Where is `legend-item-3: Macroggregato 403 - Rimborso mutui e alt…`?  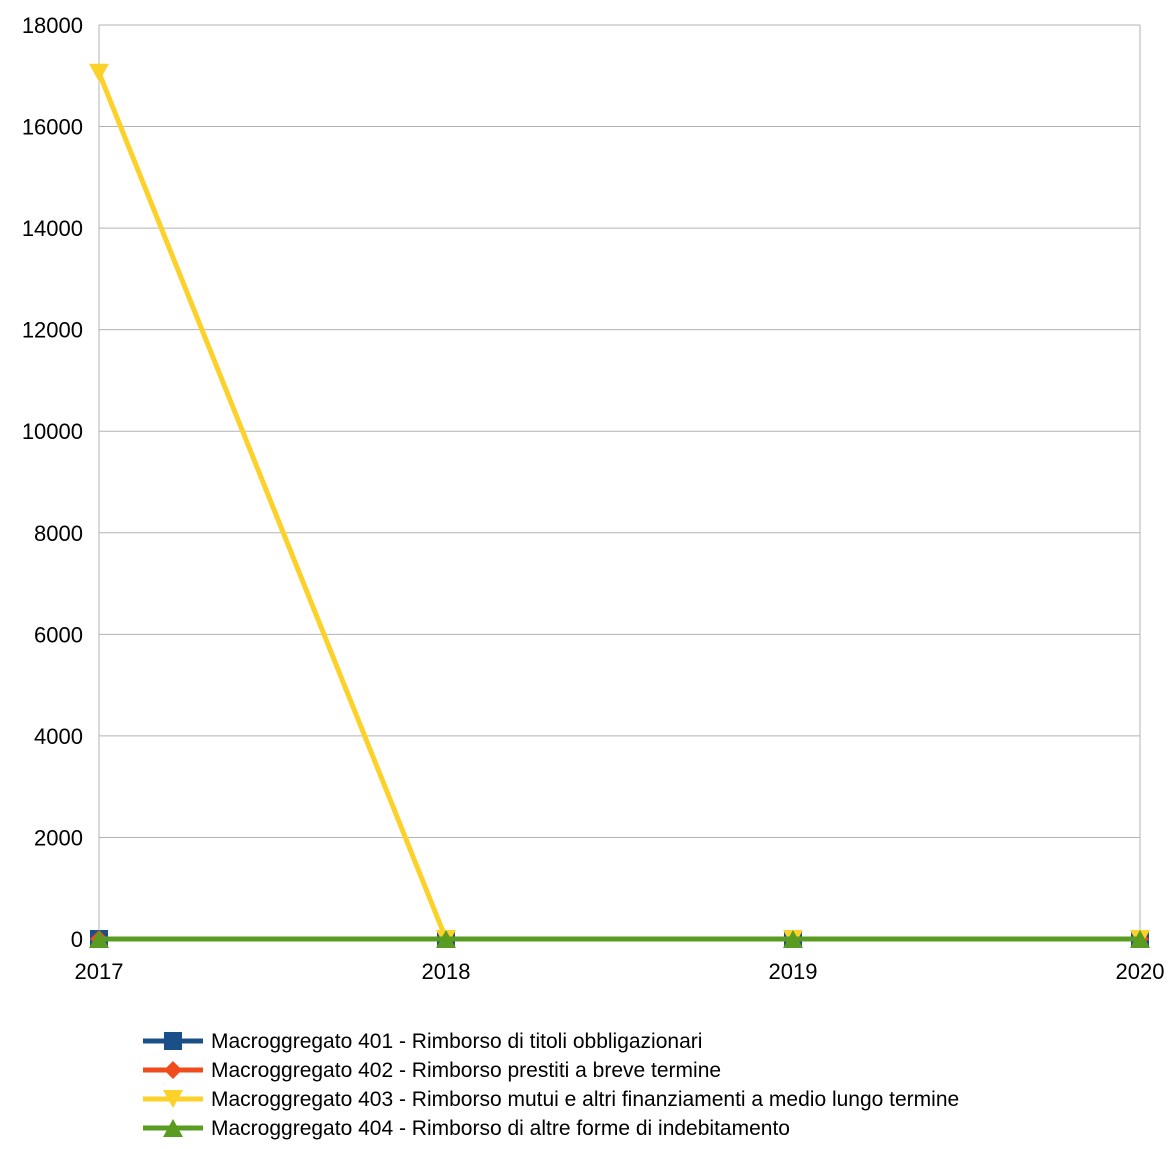 legend-item-3: Macroggregato 403 - Rimborso mutui e alt… is located at coordinates (551, 1099).